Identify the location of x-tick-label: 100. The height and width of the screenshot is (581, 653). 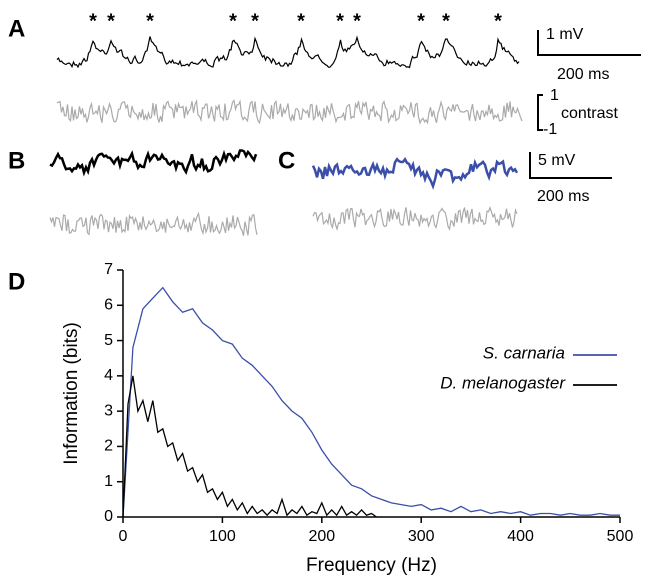
(222, 536).